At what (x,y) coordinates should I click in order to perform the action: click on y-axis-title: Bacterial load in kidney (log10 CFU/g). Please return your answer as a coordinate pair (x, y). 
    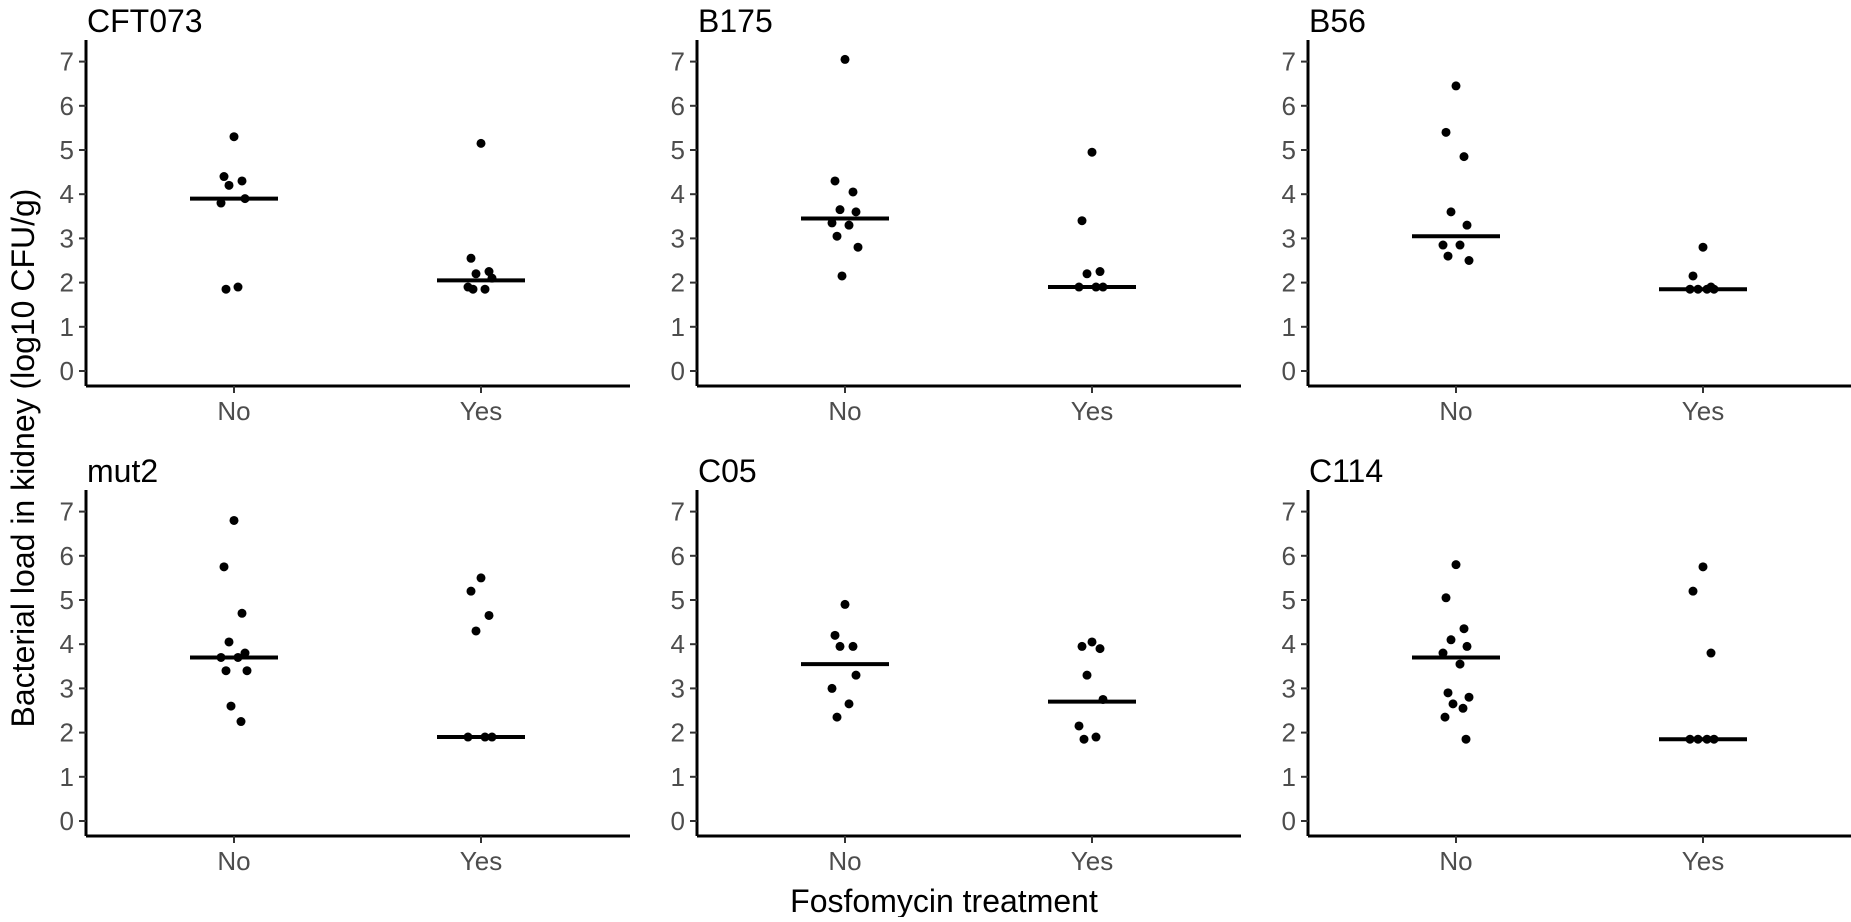
    Looking at the image, I should click on (23, 458).